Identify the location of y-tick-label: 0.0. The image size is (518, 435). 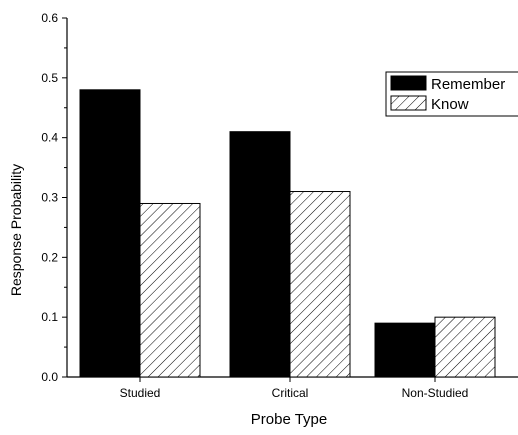
(49, 377).